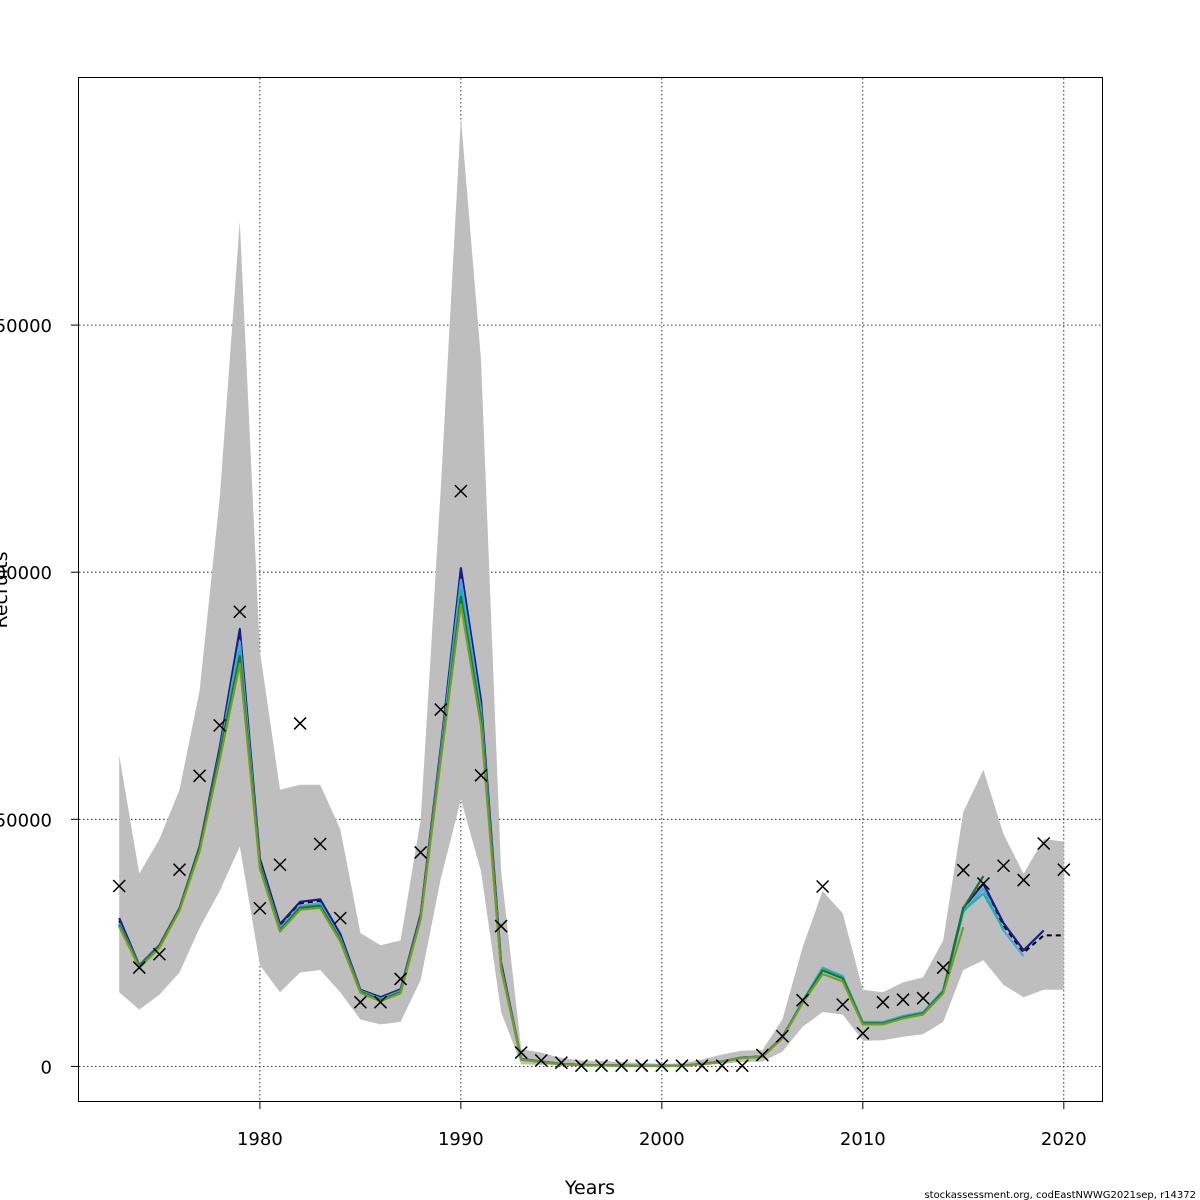 The image size is (1200, 1200). What do you see at coordinates (340, 918) in the screenshot?
I see `observation-point-1984` at bounding box center [340, 918].